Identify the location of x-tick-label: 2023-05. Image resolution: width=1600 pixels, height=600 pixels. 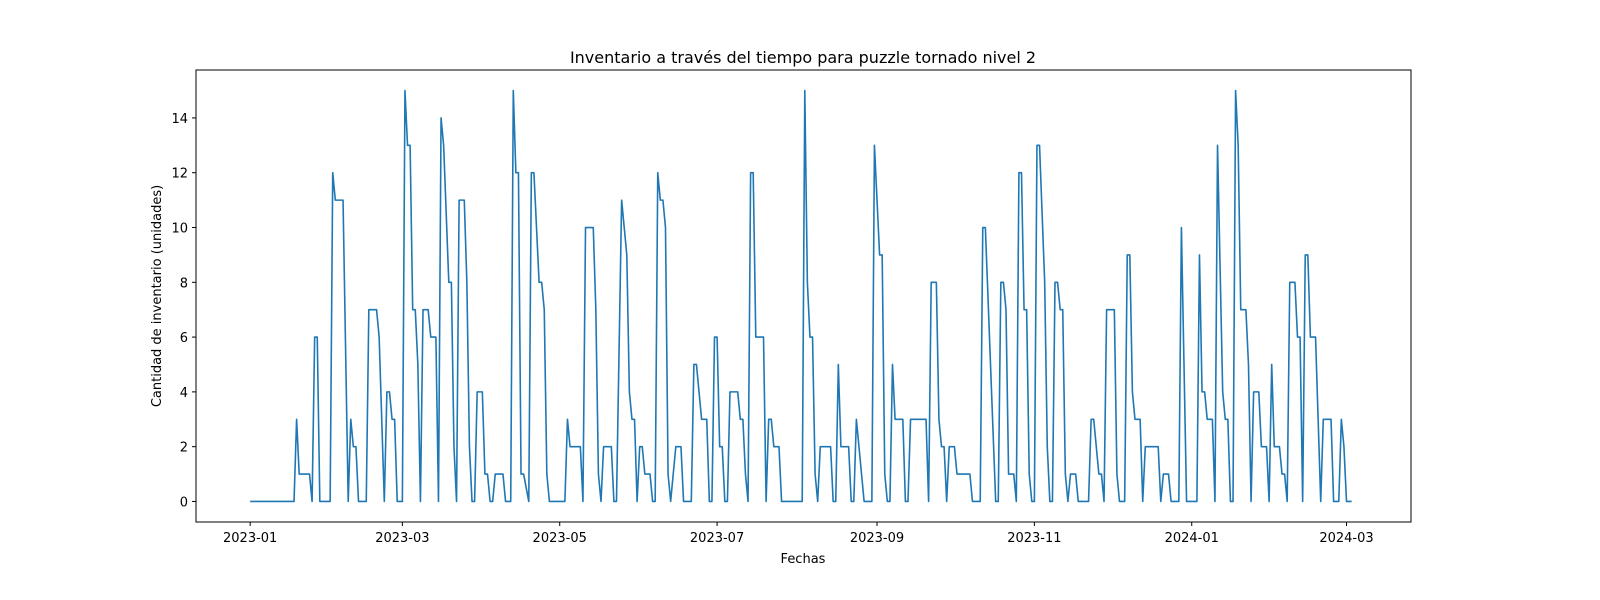
(560, 538).